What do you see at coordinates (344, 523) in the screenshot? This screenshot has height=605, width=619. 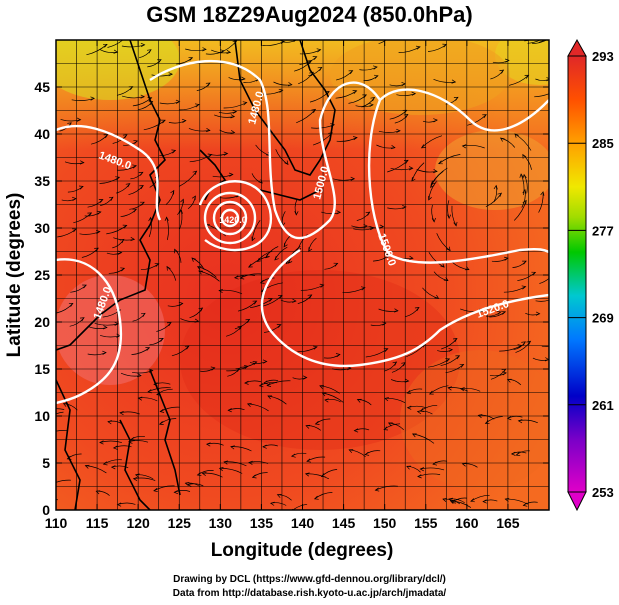 I see `x-tick-label: 145` at bounding box center [344, 523].